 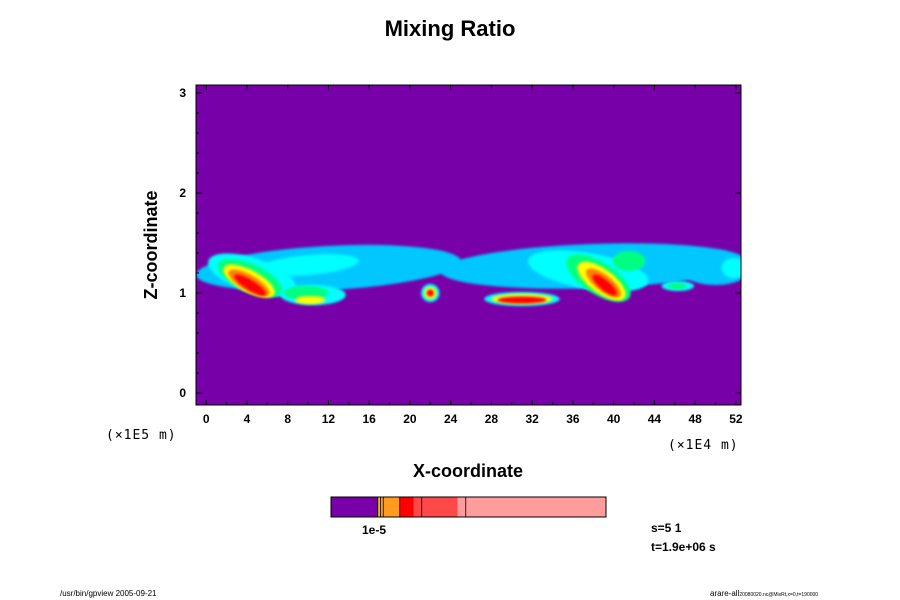 What do you see at coordinates (725, 593) in the screenshot?
I see `footer-right-main: arare-all` at bounding box center [725, 593].